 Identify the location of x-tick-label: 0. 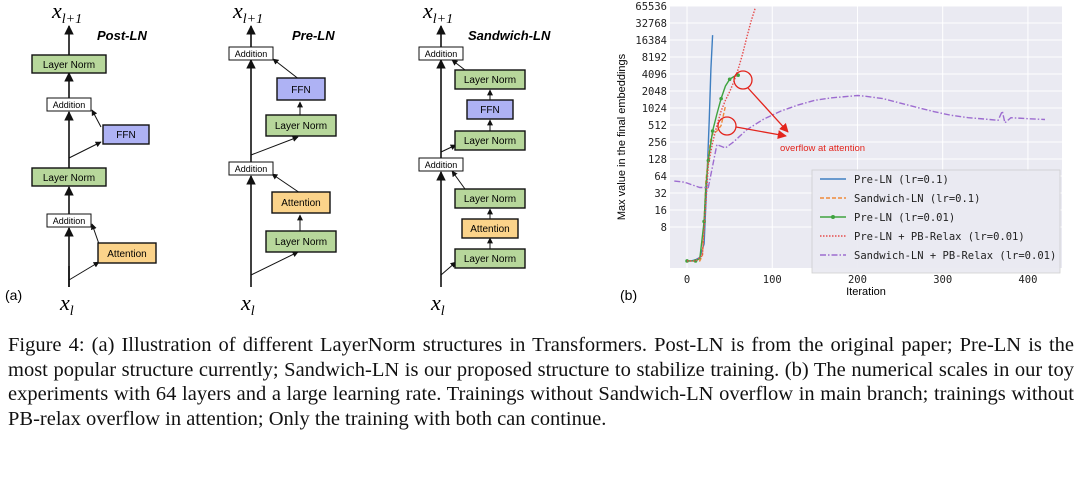
(687, 280).